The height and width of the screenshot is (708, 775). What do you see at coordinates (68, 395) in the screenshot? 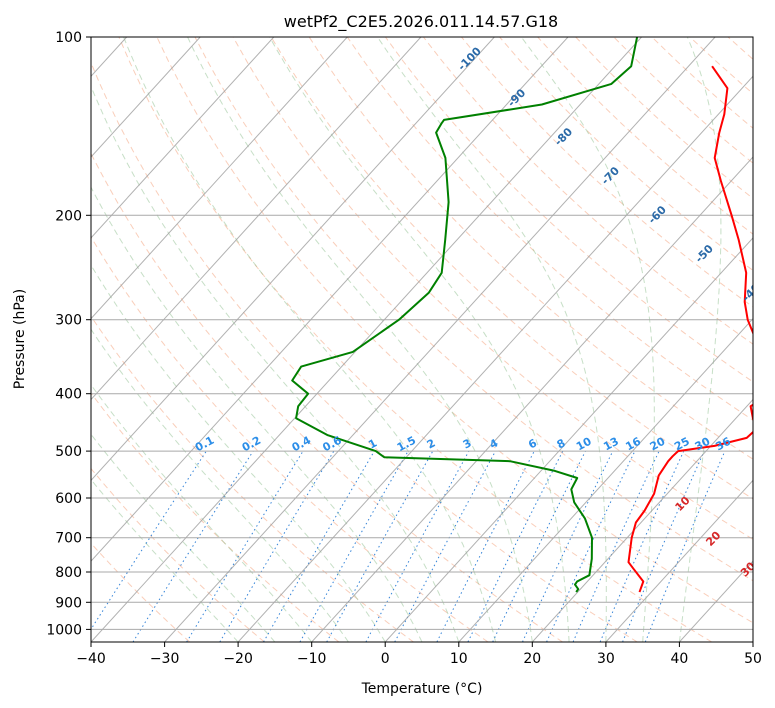
I see `y-tick-label: 400` at bounding box center [68, 395].